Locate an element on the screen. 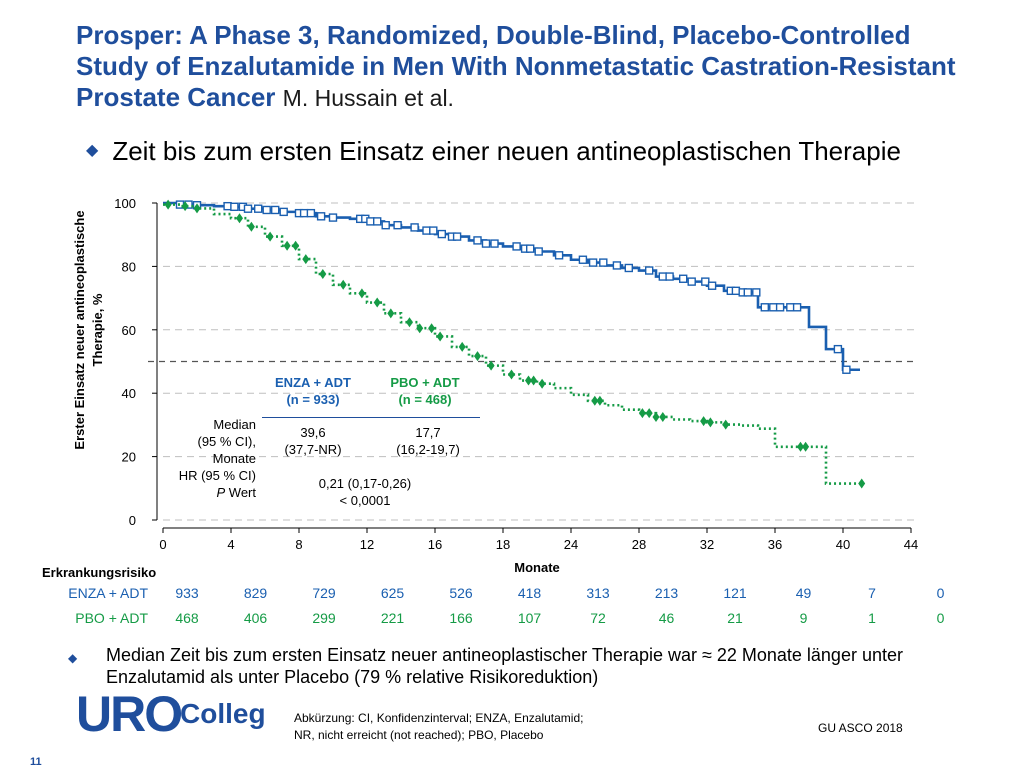  x-tick-label: 4 is located at coordinates (230, 544).